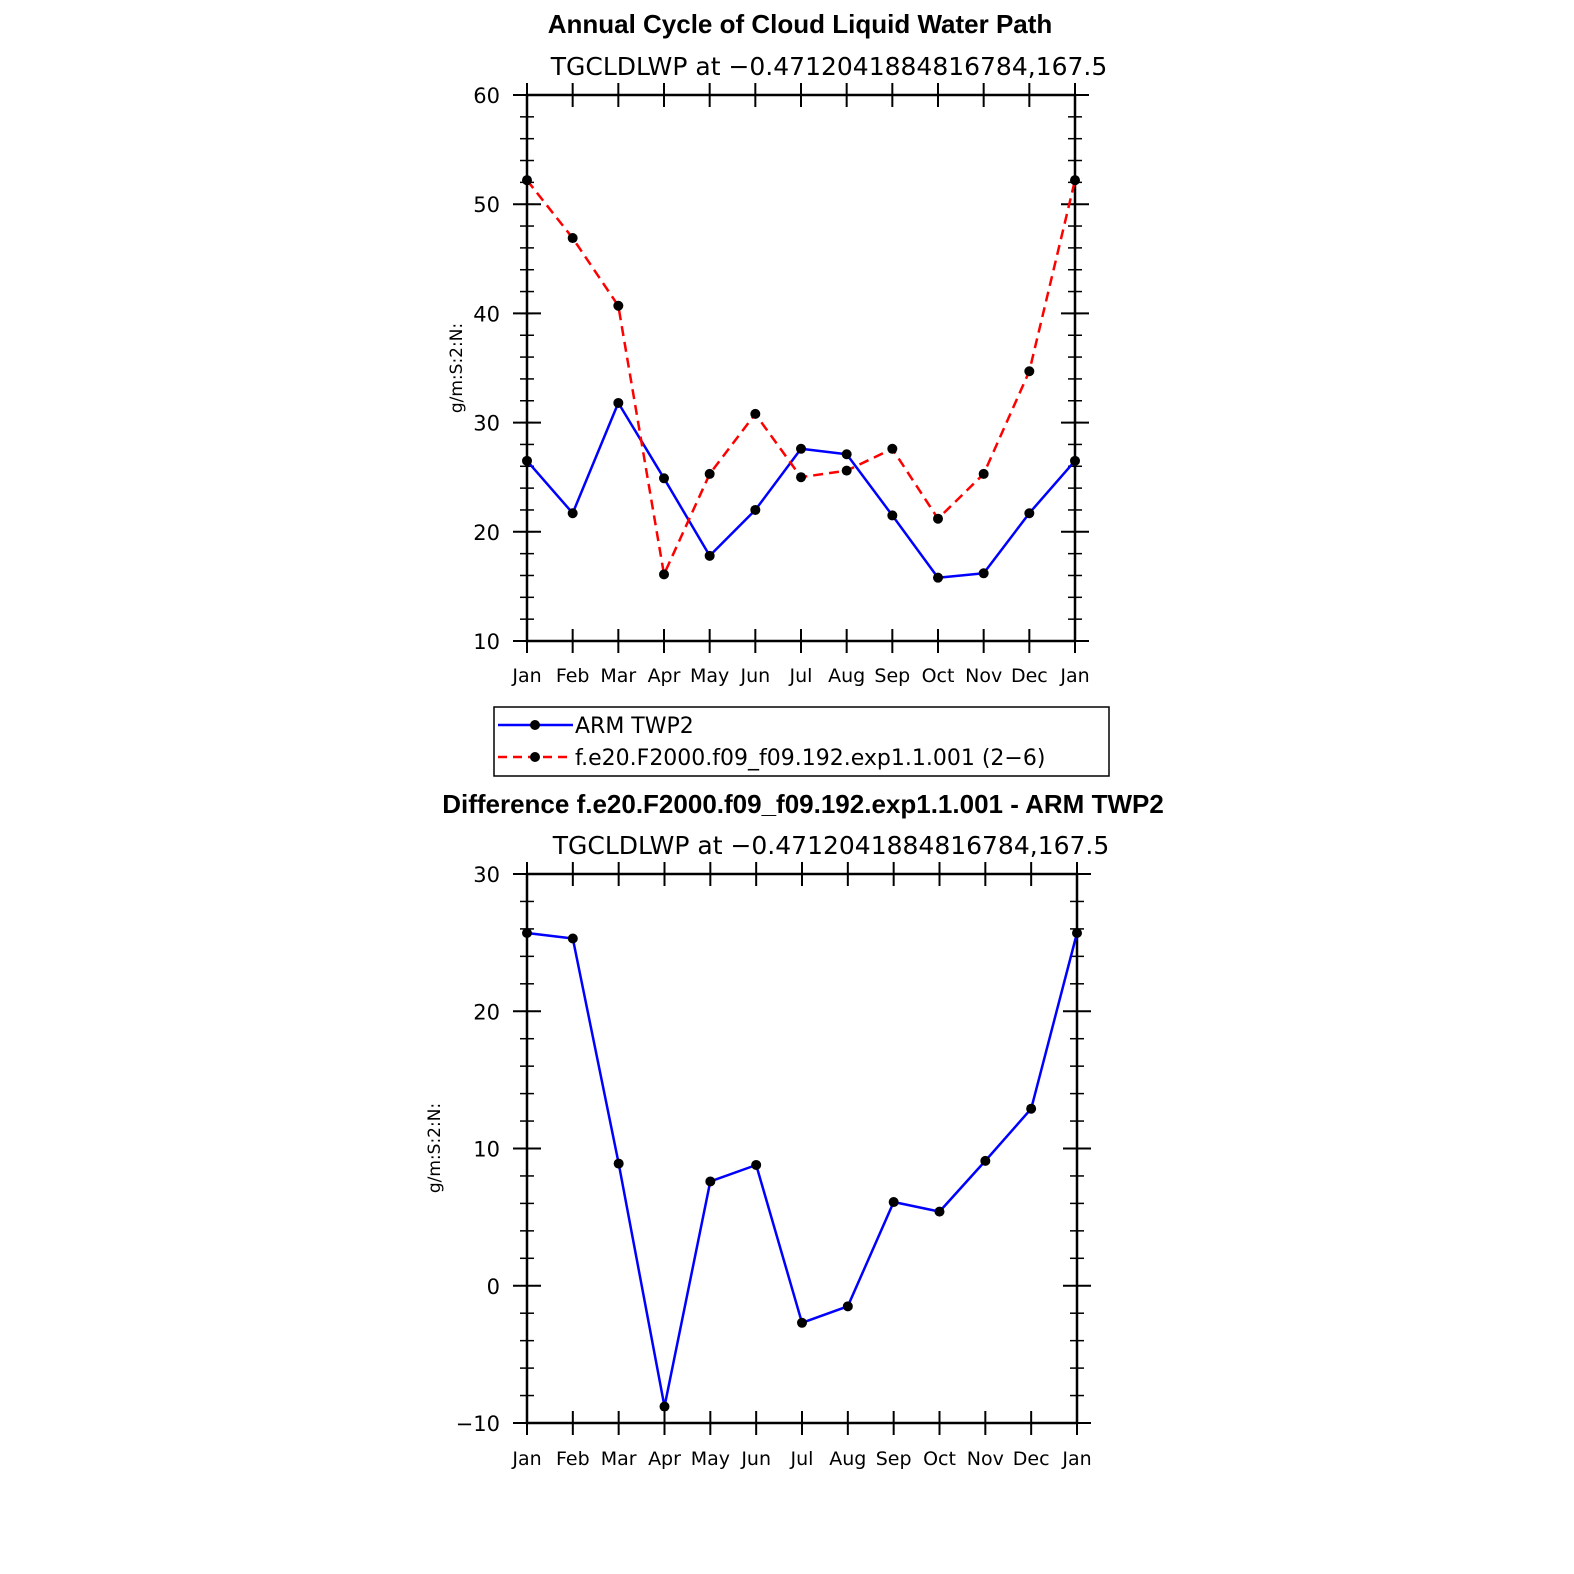 This screenshot has width=1574, height=1574. I want to click on y-tick-label: 0, so click(493, 1287).